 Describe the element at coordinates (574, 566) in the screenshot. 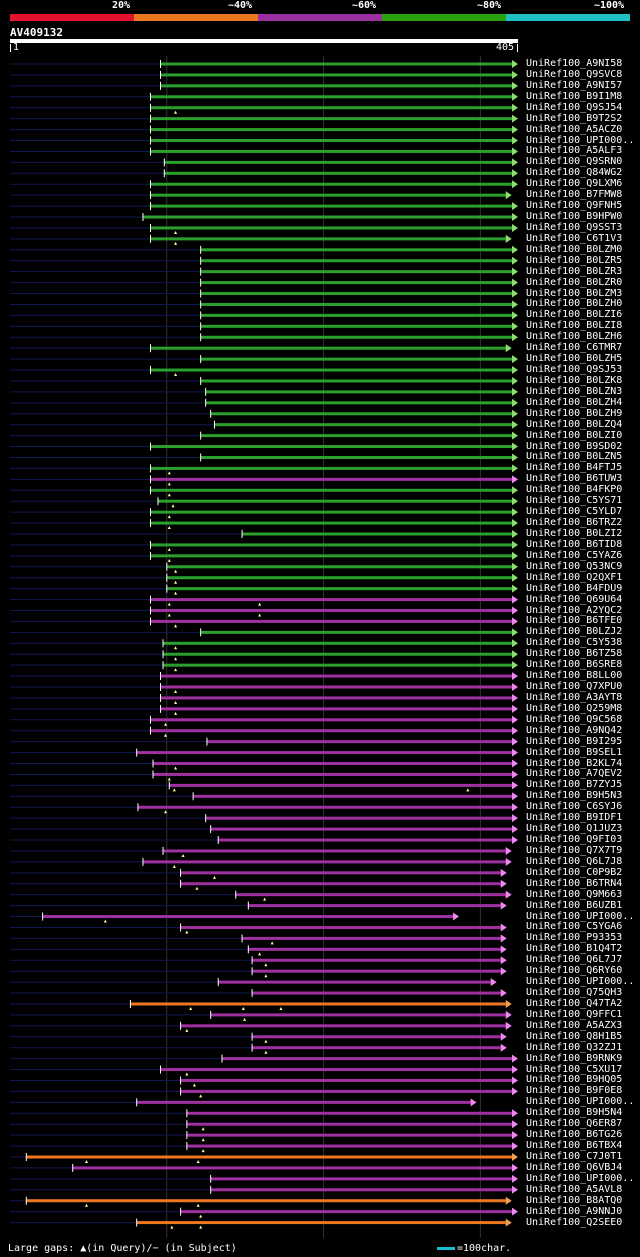

I see `hit-label: UniRef100_Q53NC9` at that location.